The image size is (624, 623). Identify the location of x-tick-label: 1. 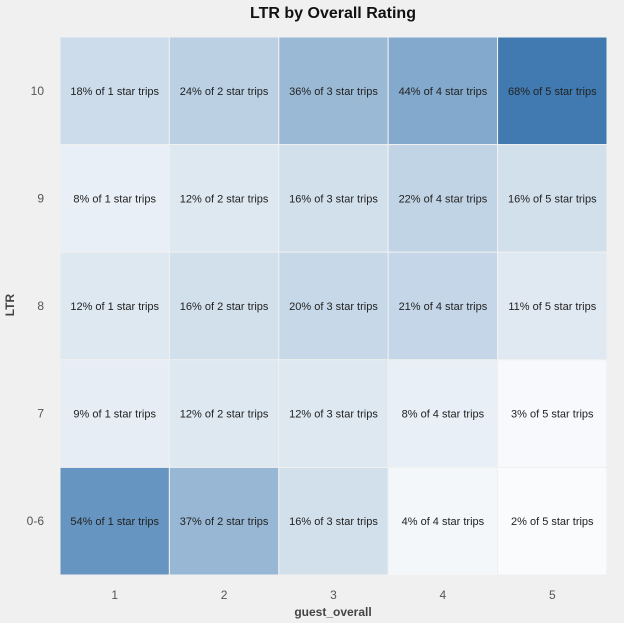
(114, 595).